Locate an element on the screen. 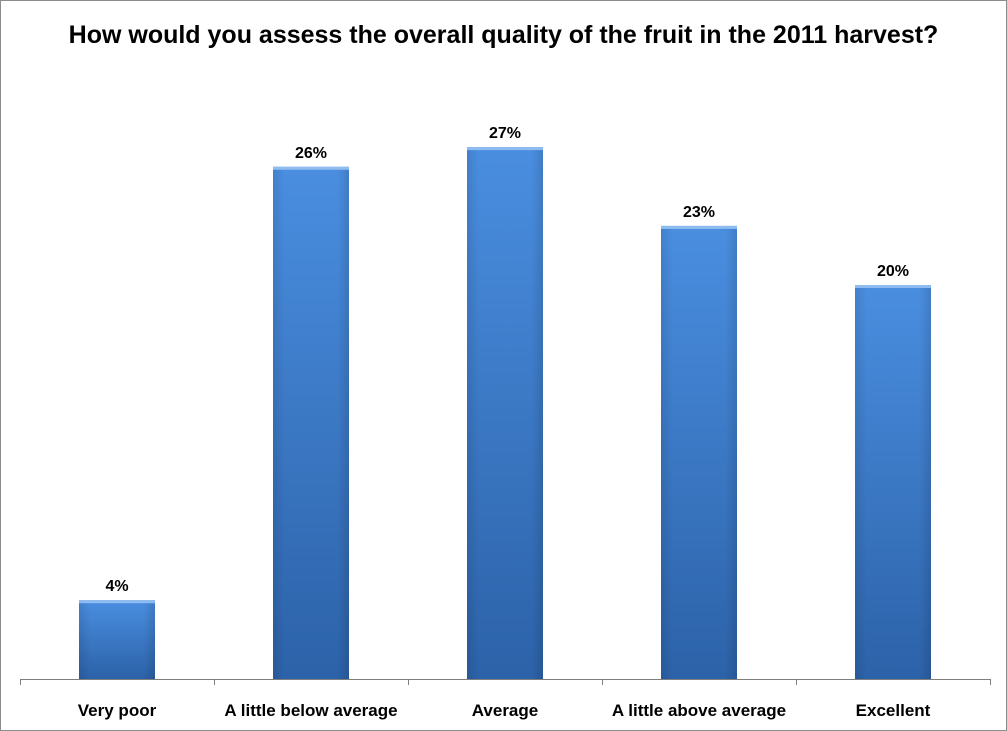 This screenshot has height=731, width=1007. x-tick-label: Average is located at coordinates (505, 710).